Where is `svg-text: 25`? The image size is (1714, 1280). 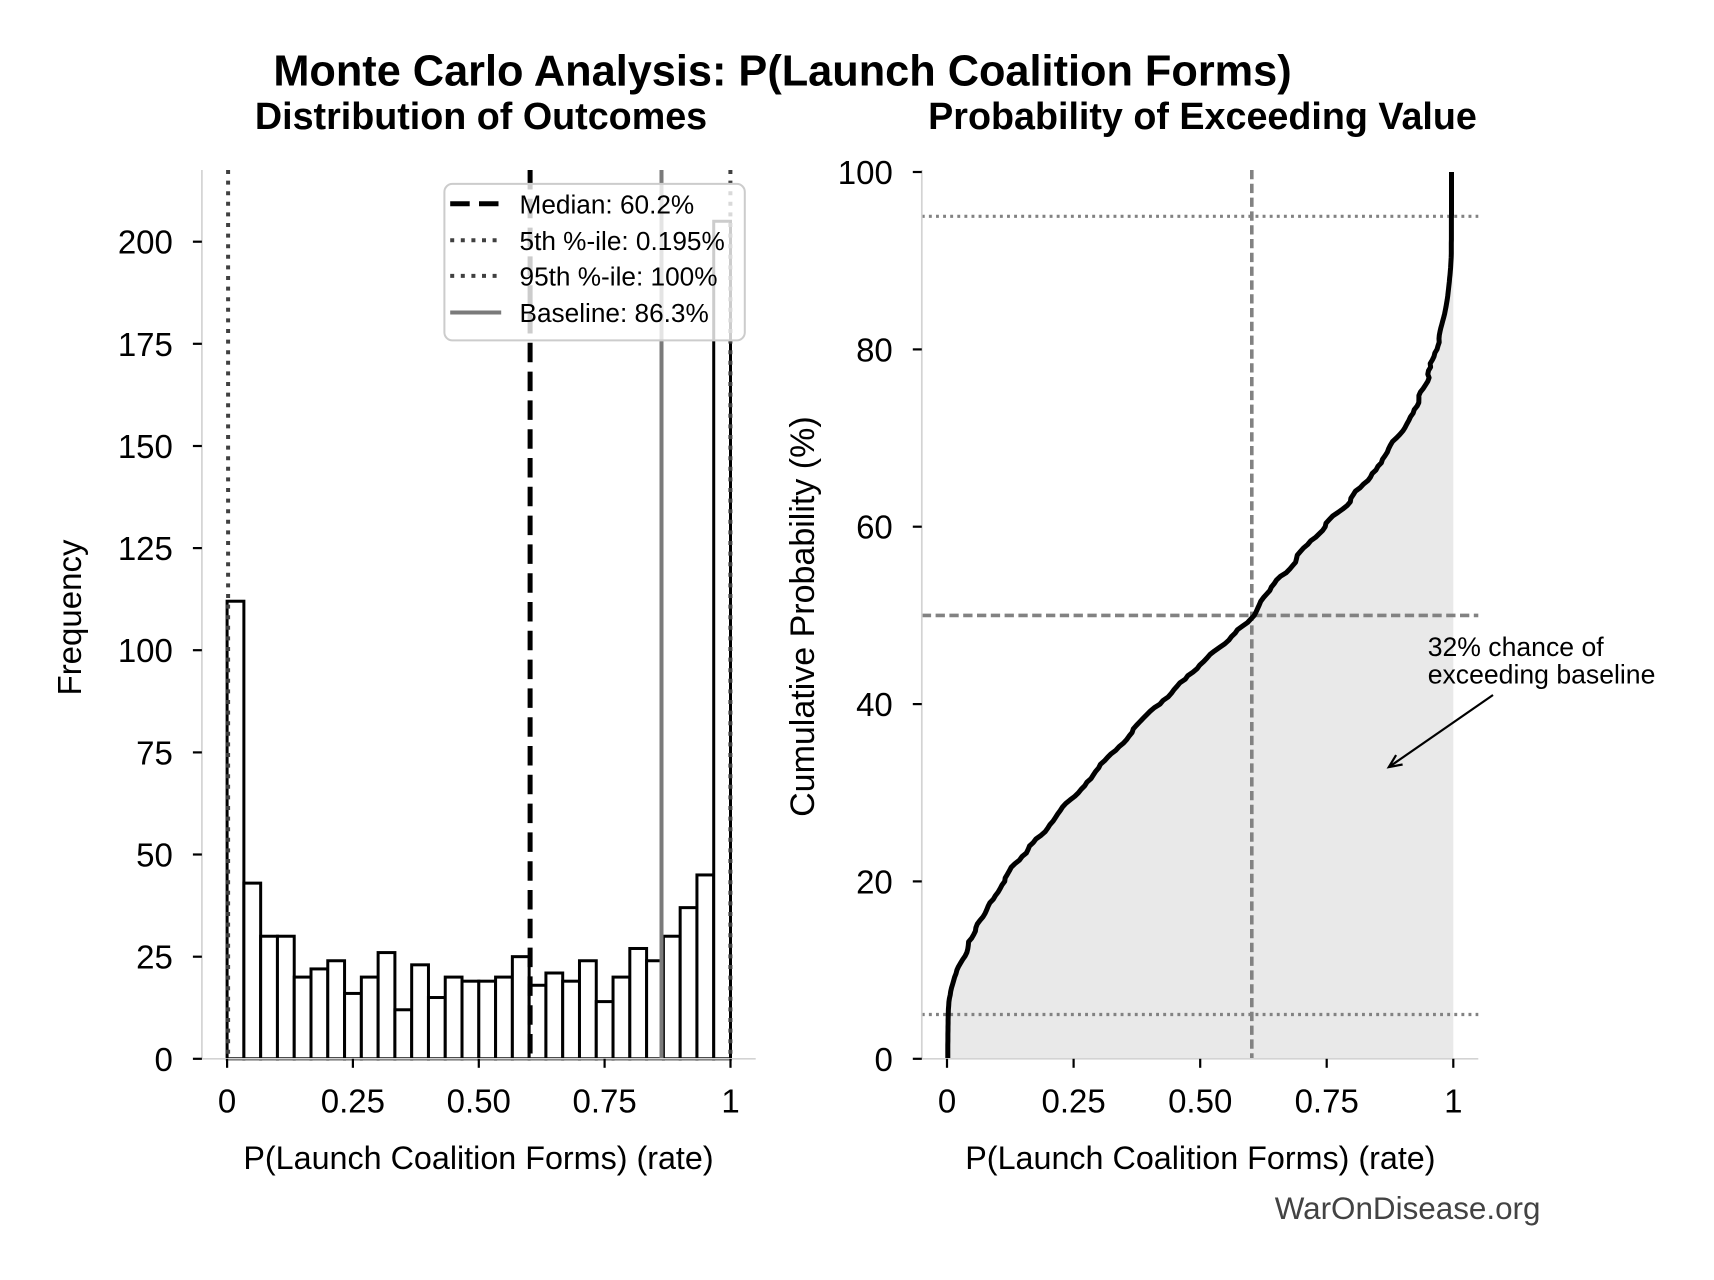 svg-text: 25 is located at coordinates (154, 957).